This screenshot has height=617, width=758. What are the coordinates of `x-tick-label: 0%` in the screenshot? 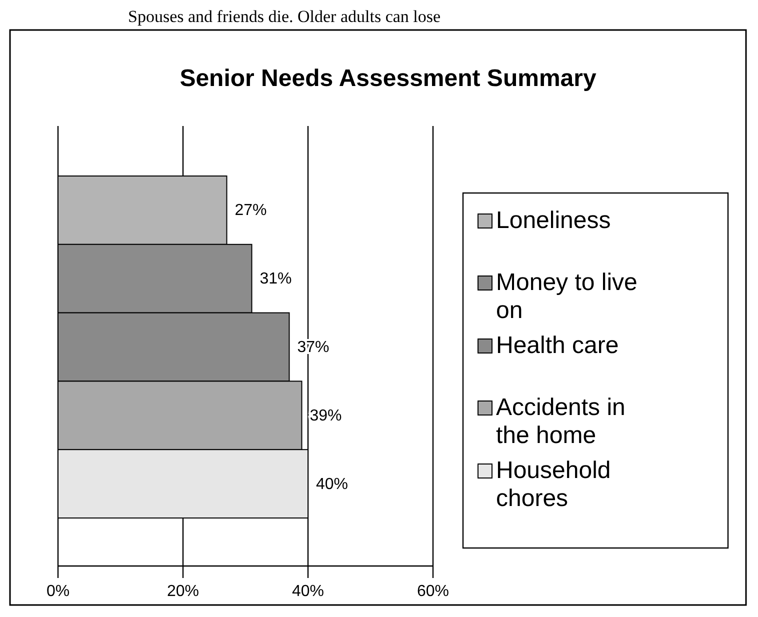 It's located at (58, 591).